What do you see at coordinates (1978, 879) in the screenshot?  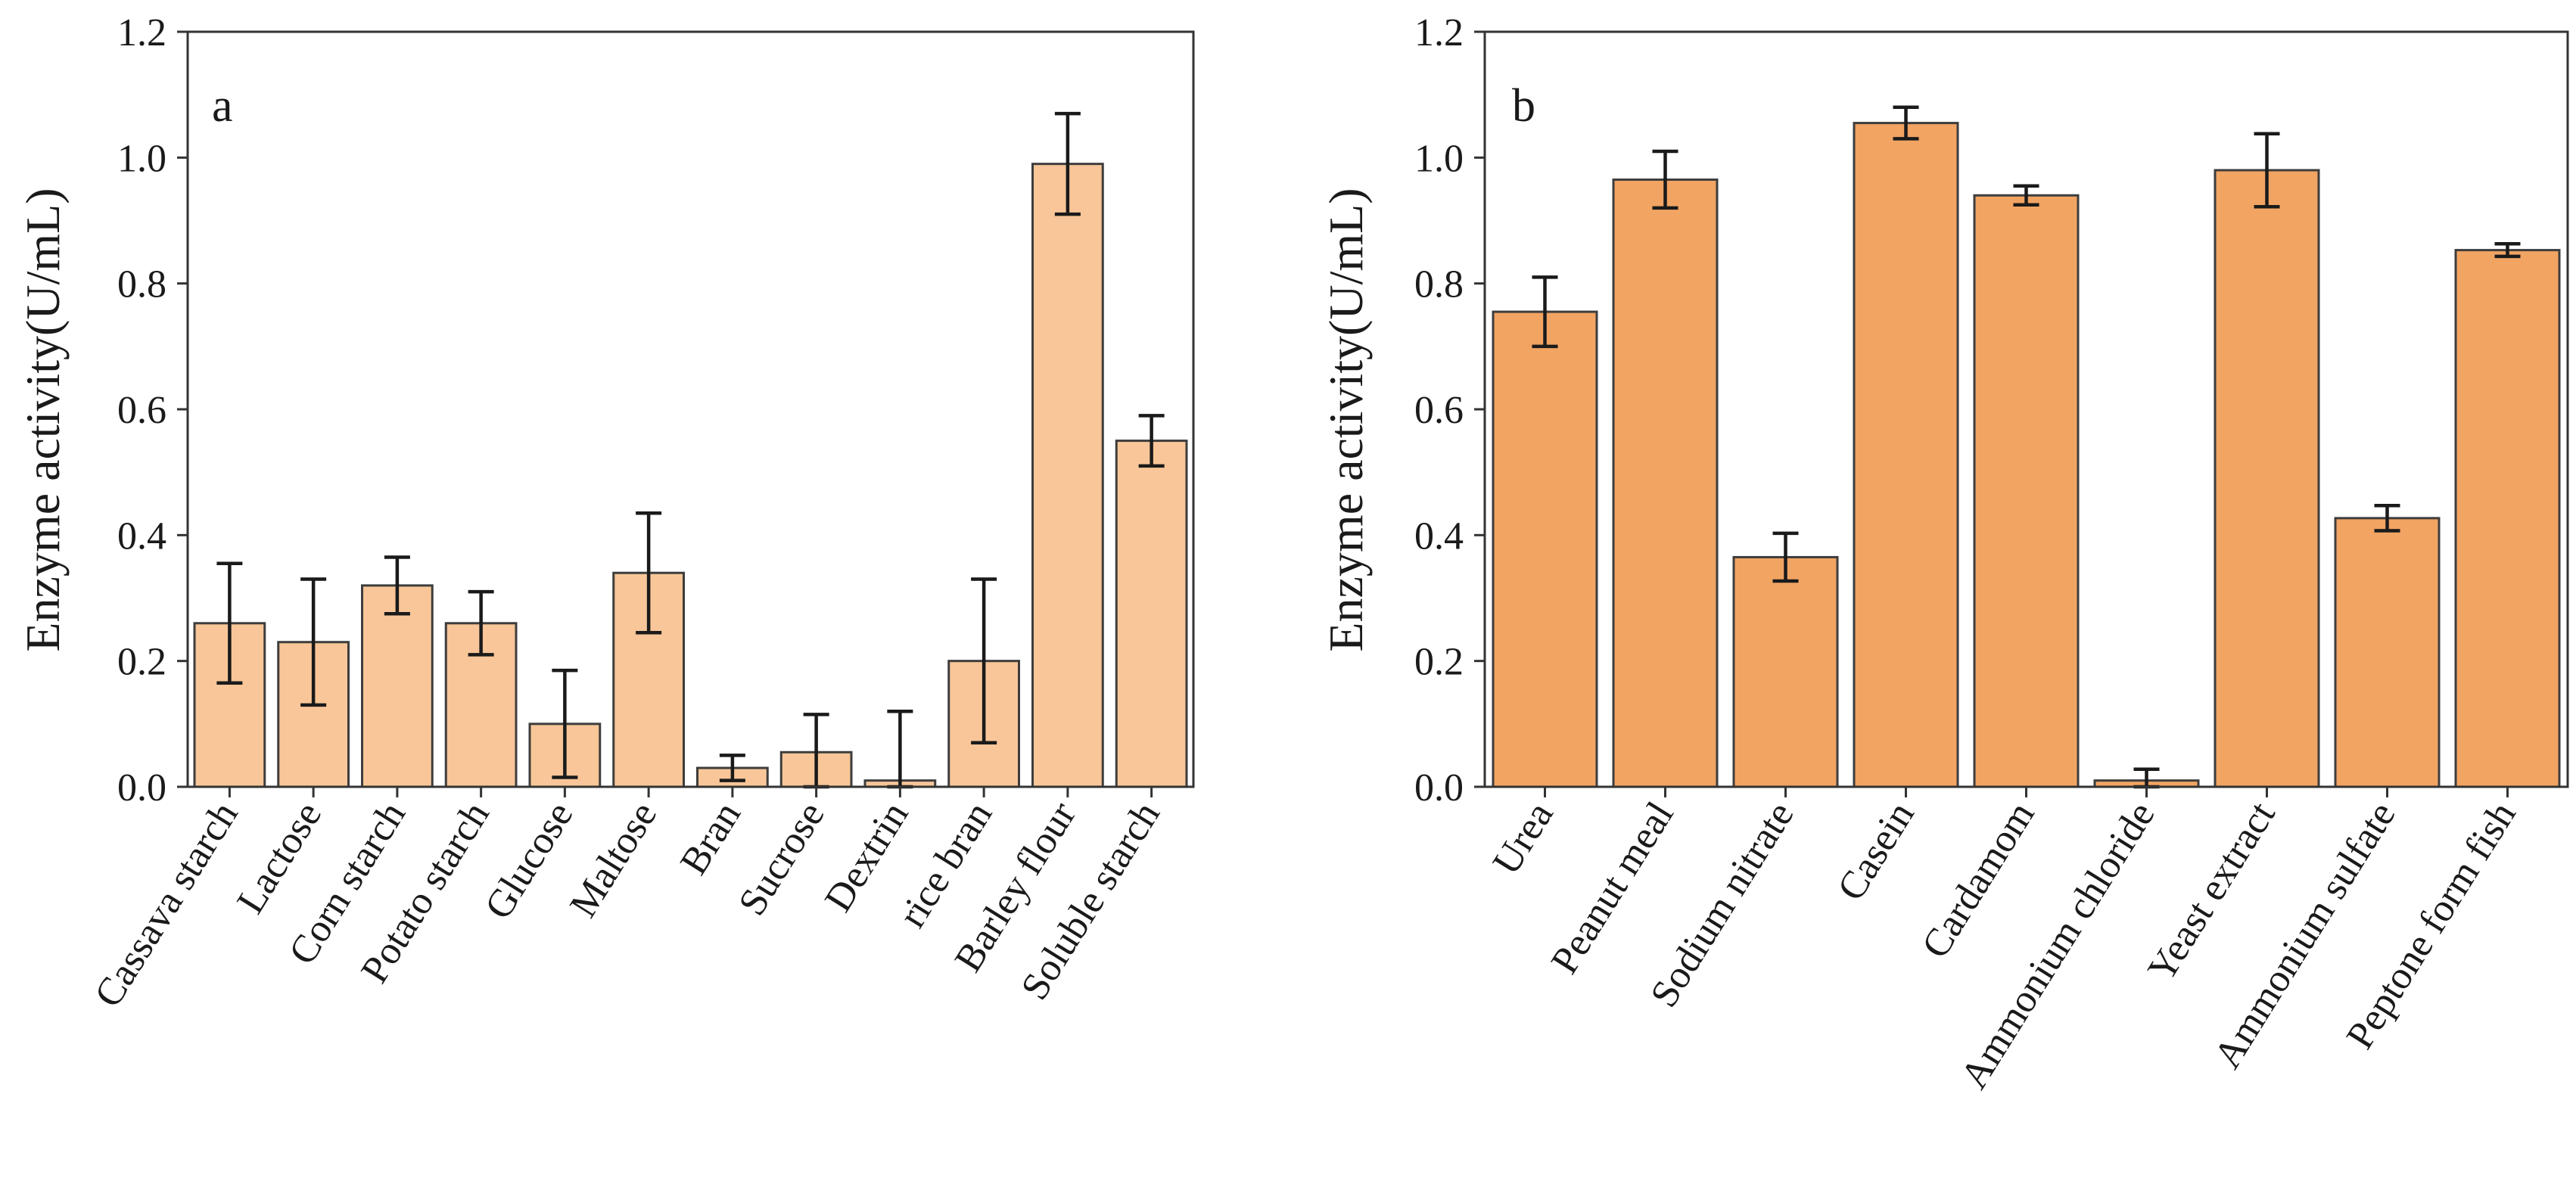 I see `x-tick-label: Cardamom` at bounding box center [1978, 879].